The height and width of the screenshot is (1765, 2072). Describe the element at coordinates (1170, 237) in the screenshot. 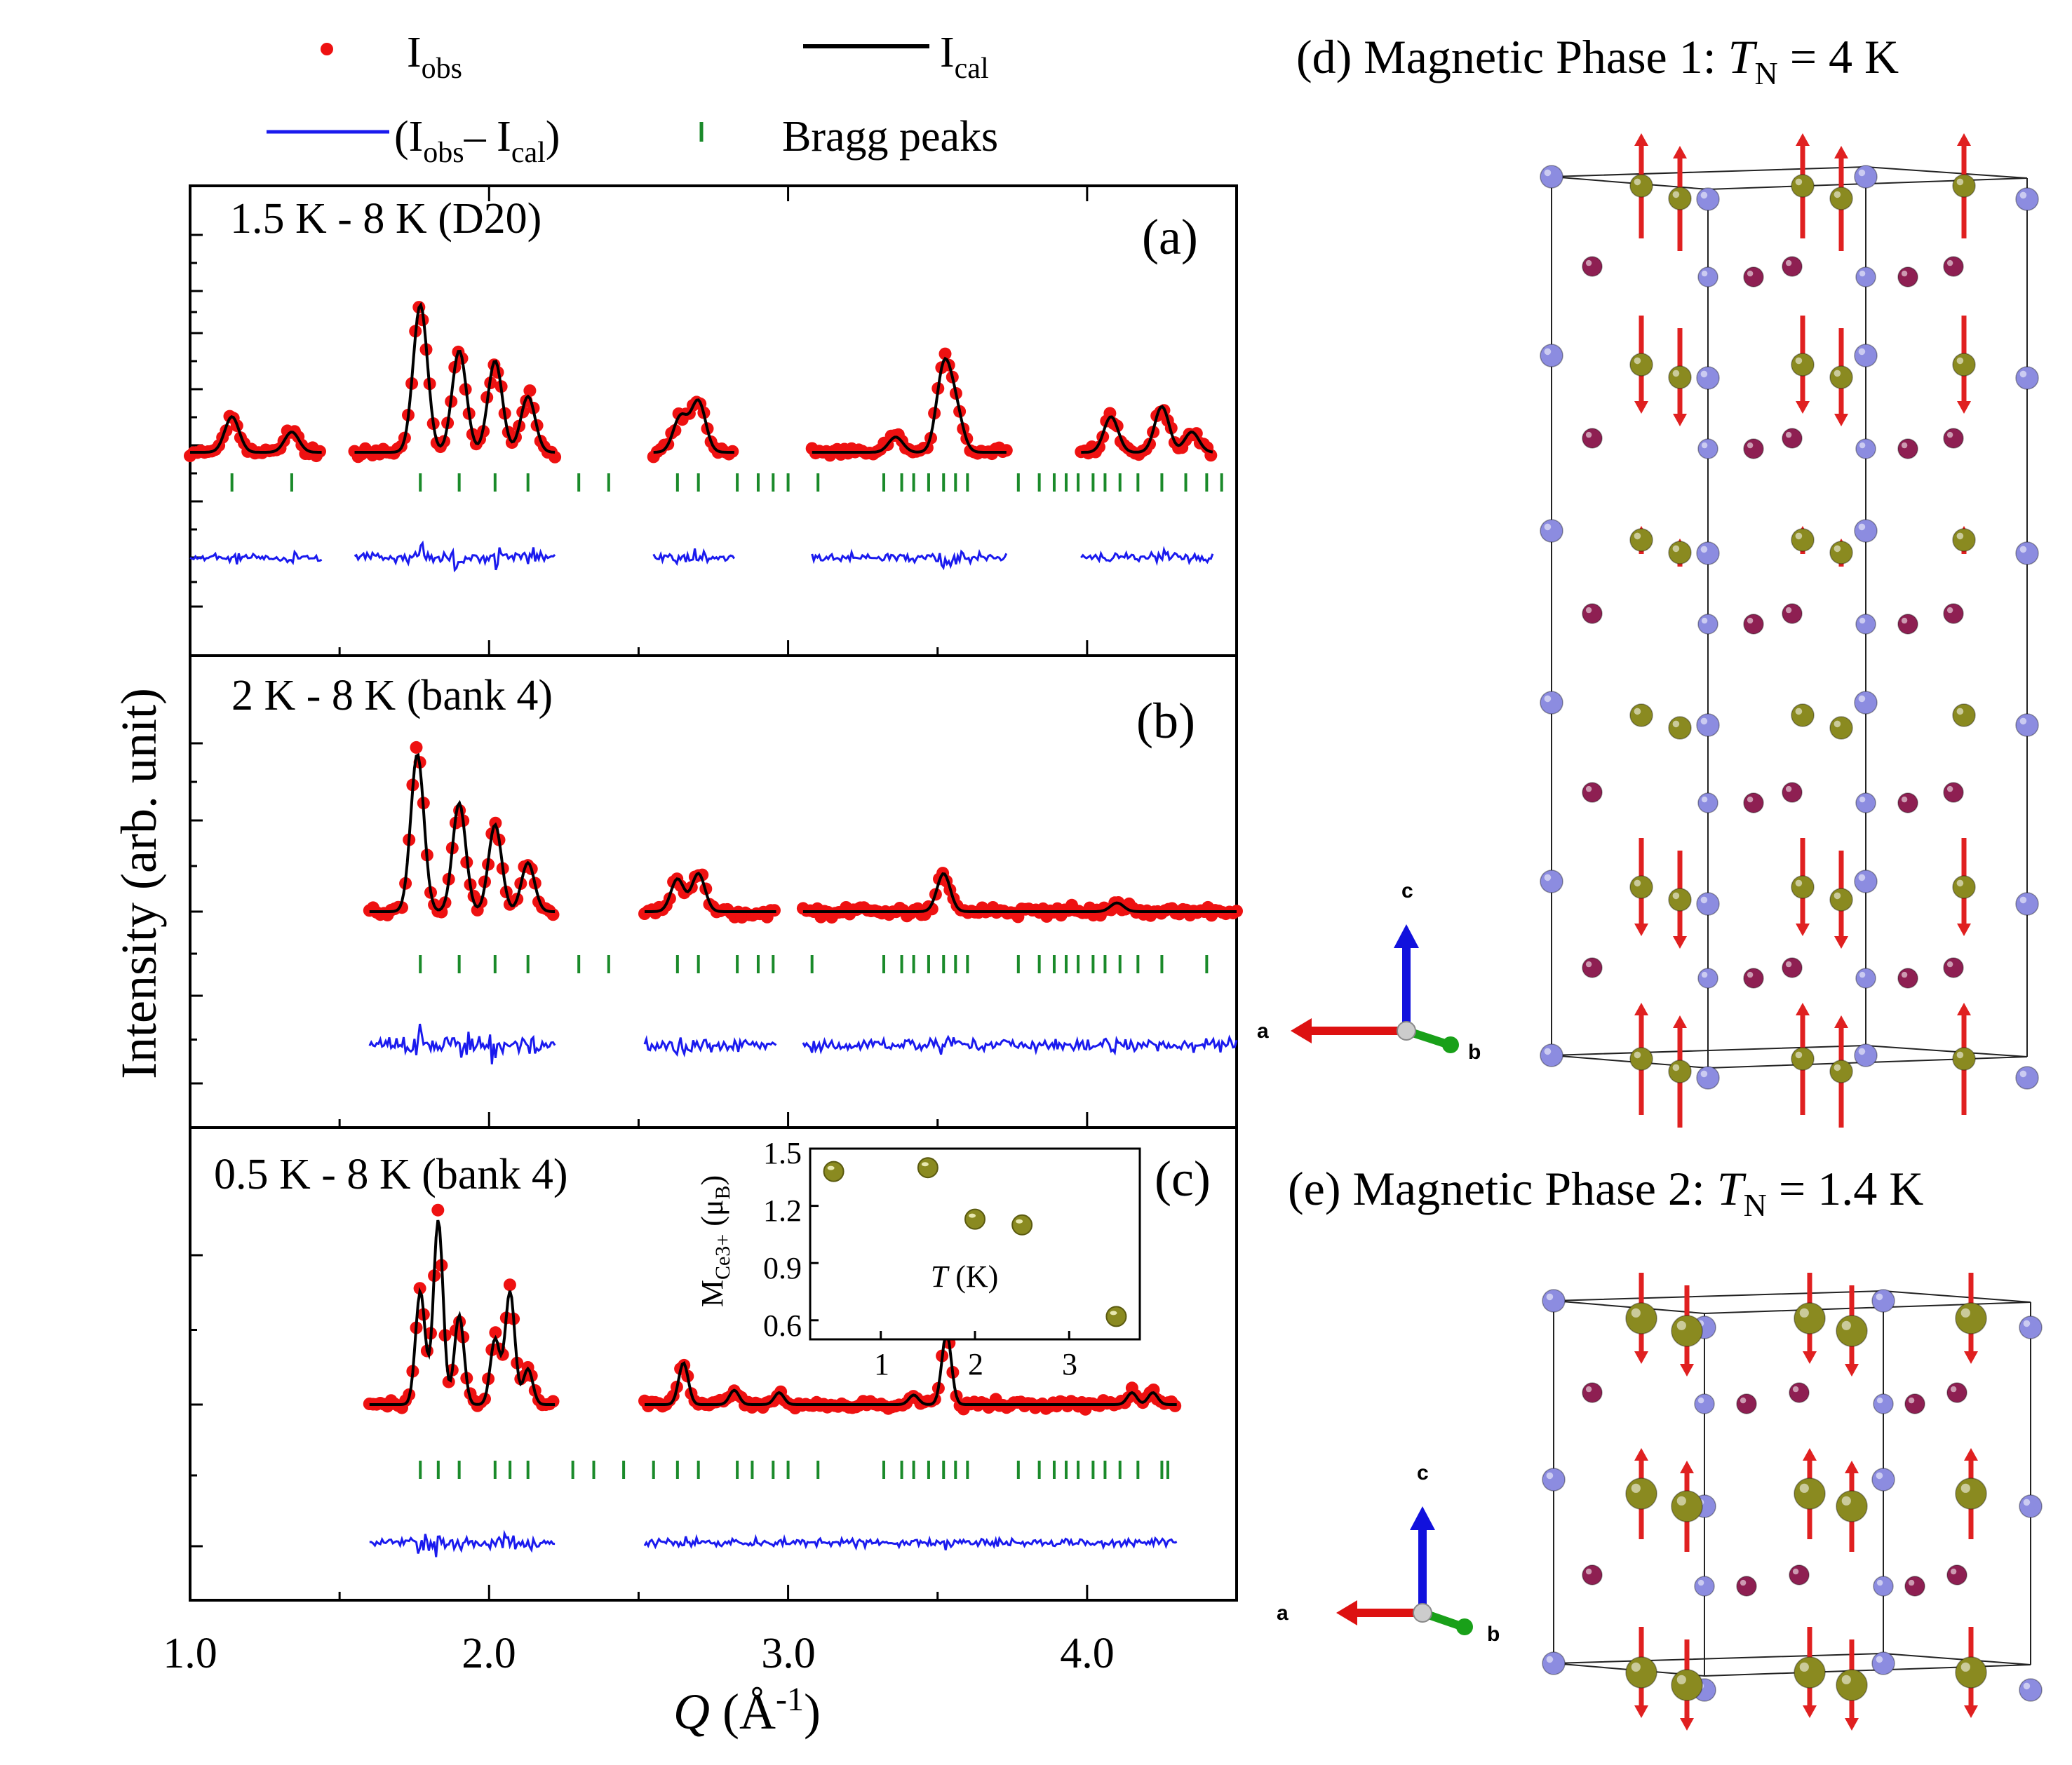

I see `panel-a-label: (a)` at that location.